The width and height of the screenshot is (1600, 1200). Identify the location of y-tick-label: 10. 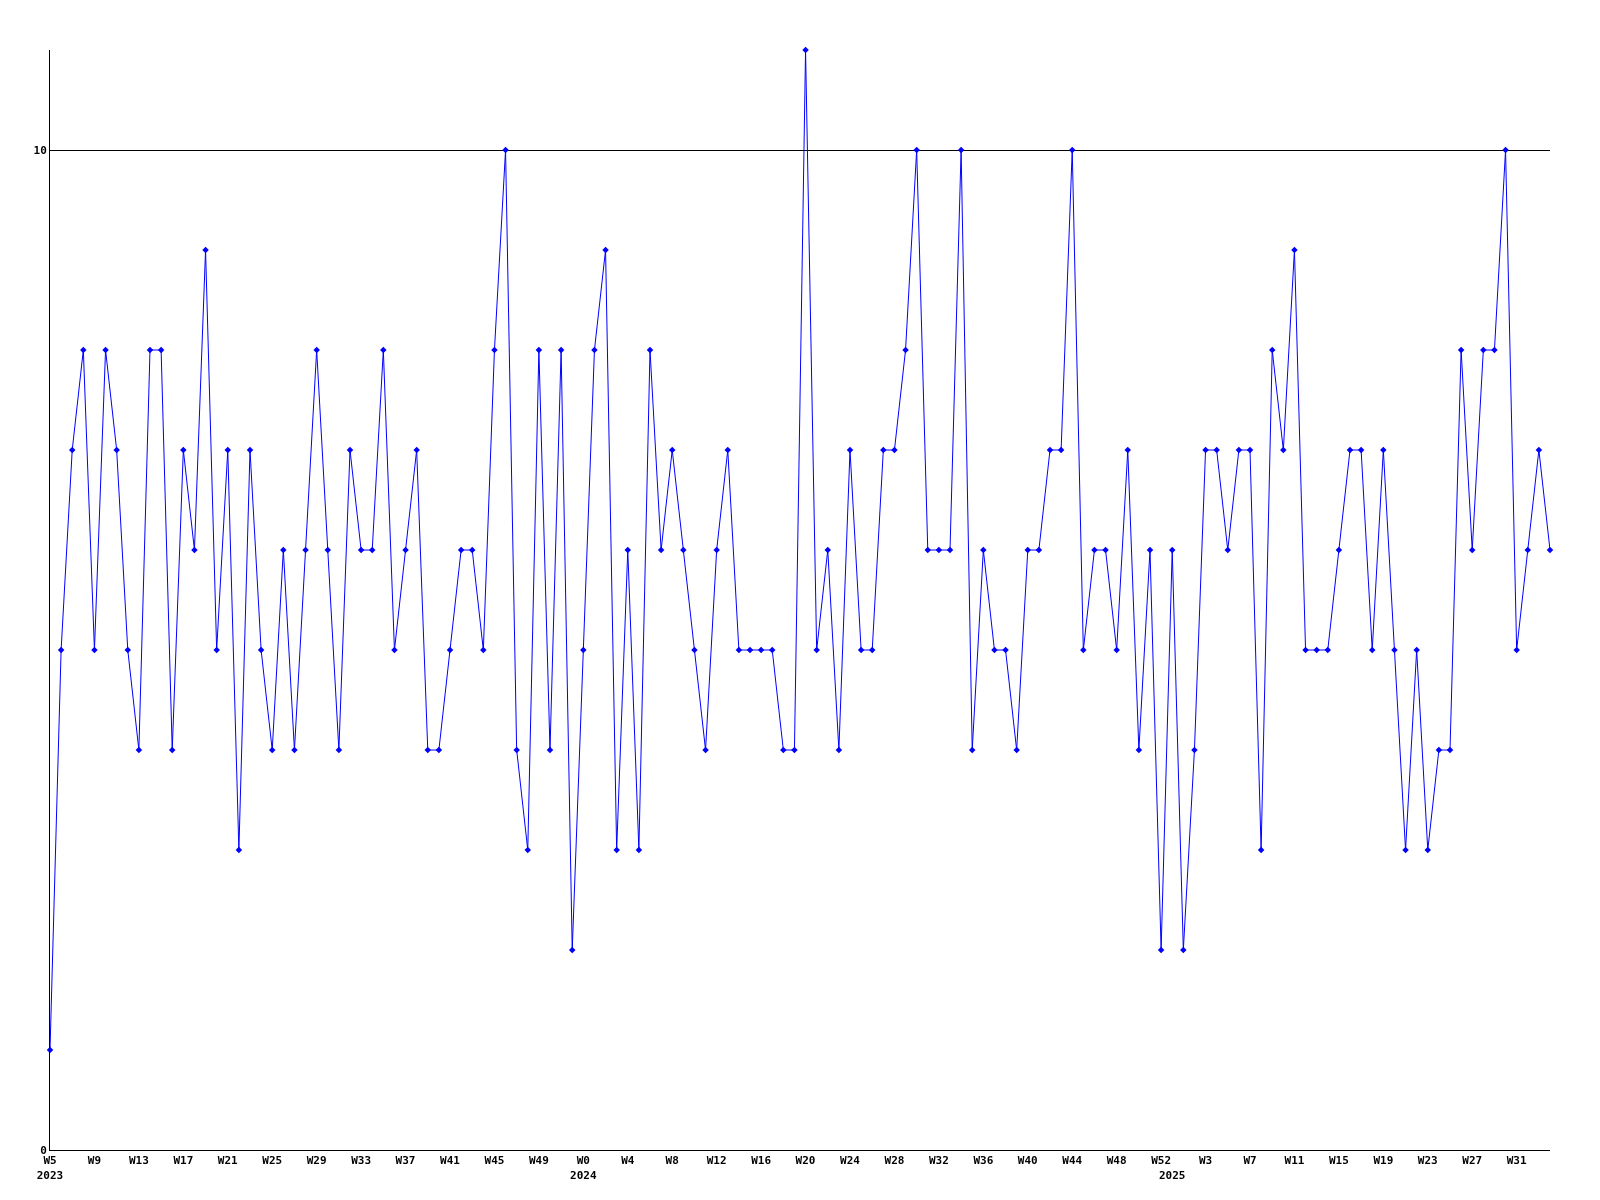
(40, 150).